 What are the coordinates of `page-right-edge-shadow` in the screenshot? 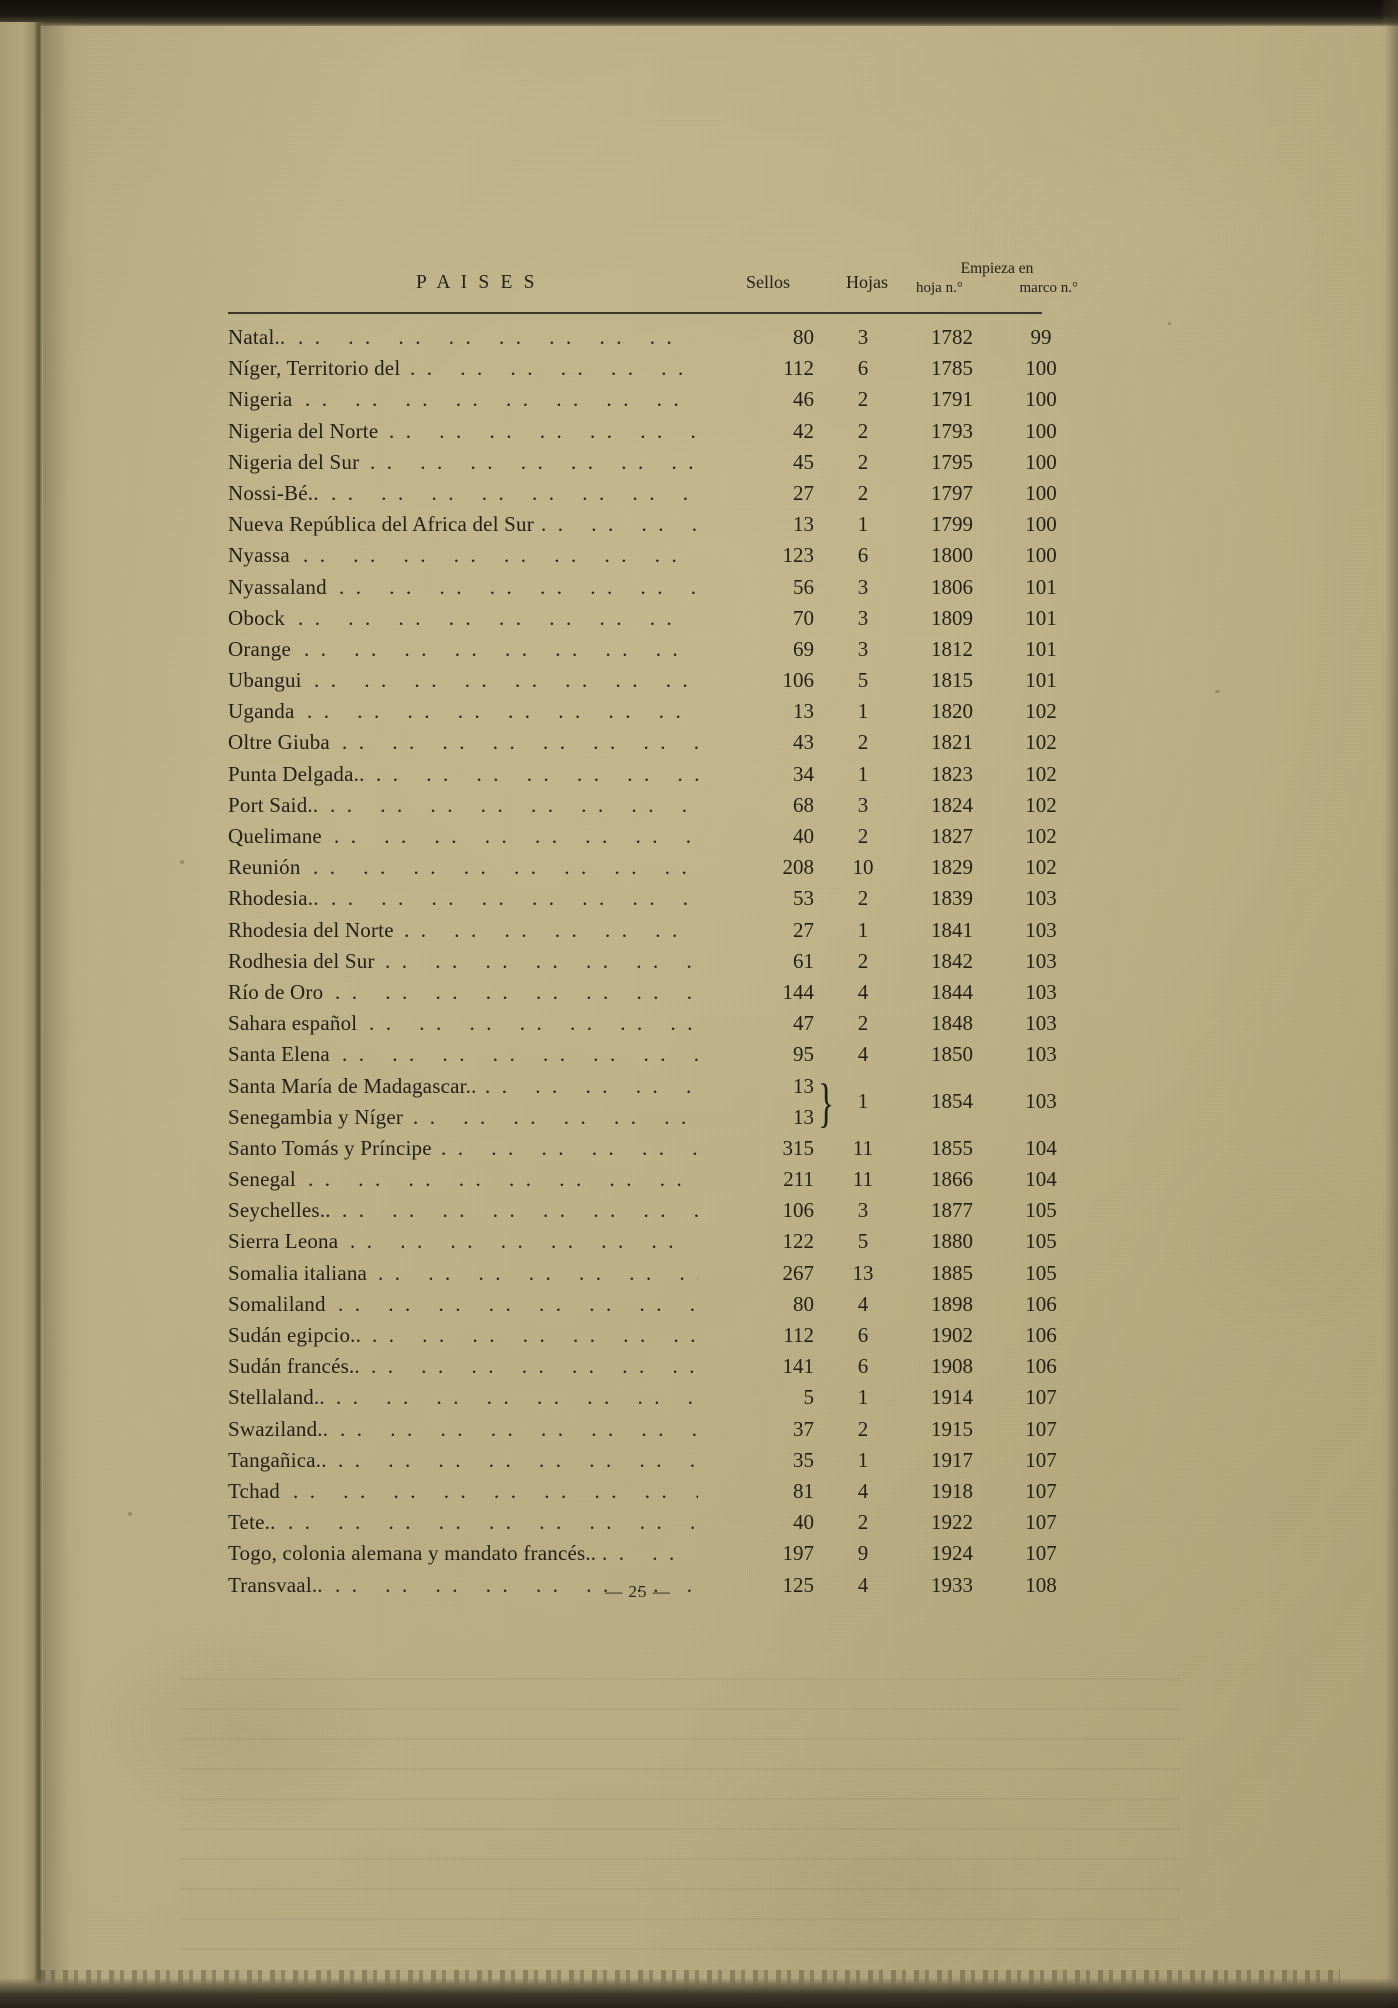 It's located at (1389, 1004).